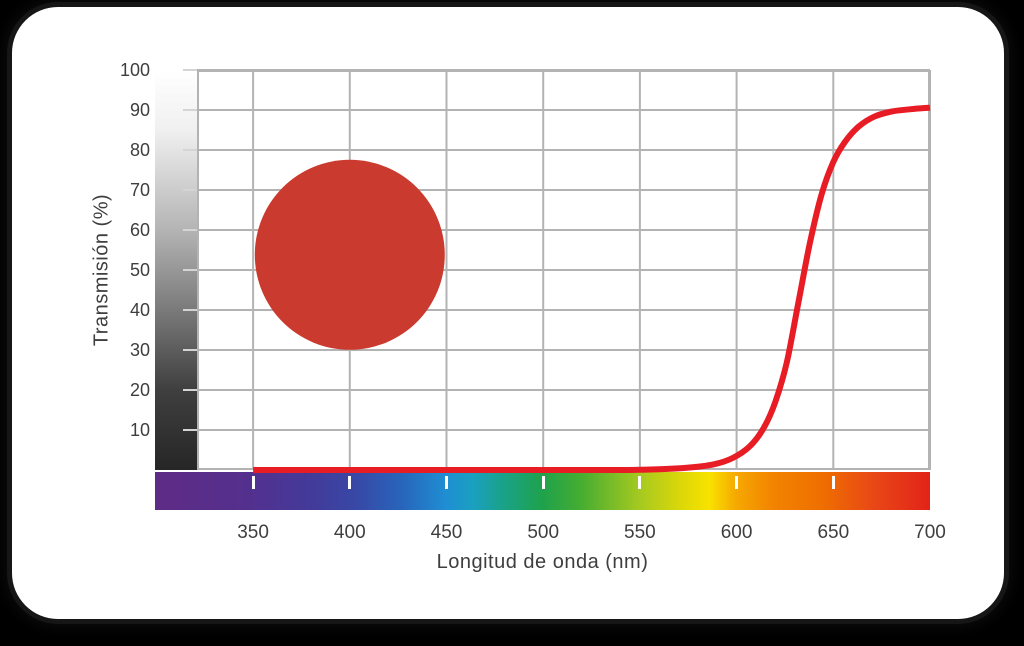 This screenshot has width=1024, height=646. What do you see at coordinates (139, 110) in the screenshot?
I see `y-tick-label: 90` at bounding box center [139, 110].